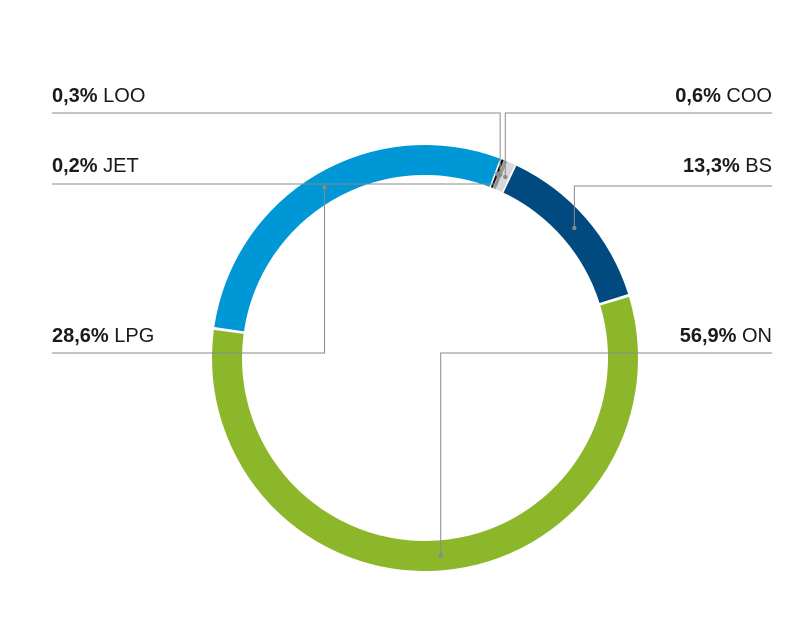  What do you see at coordinates (118, 166) in the screenshot?
I see `label-category-jet: JET` at bounding box center [118, 166].